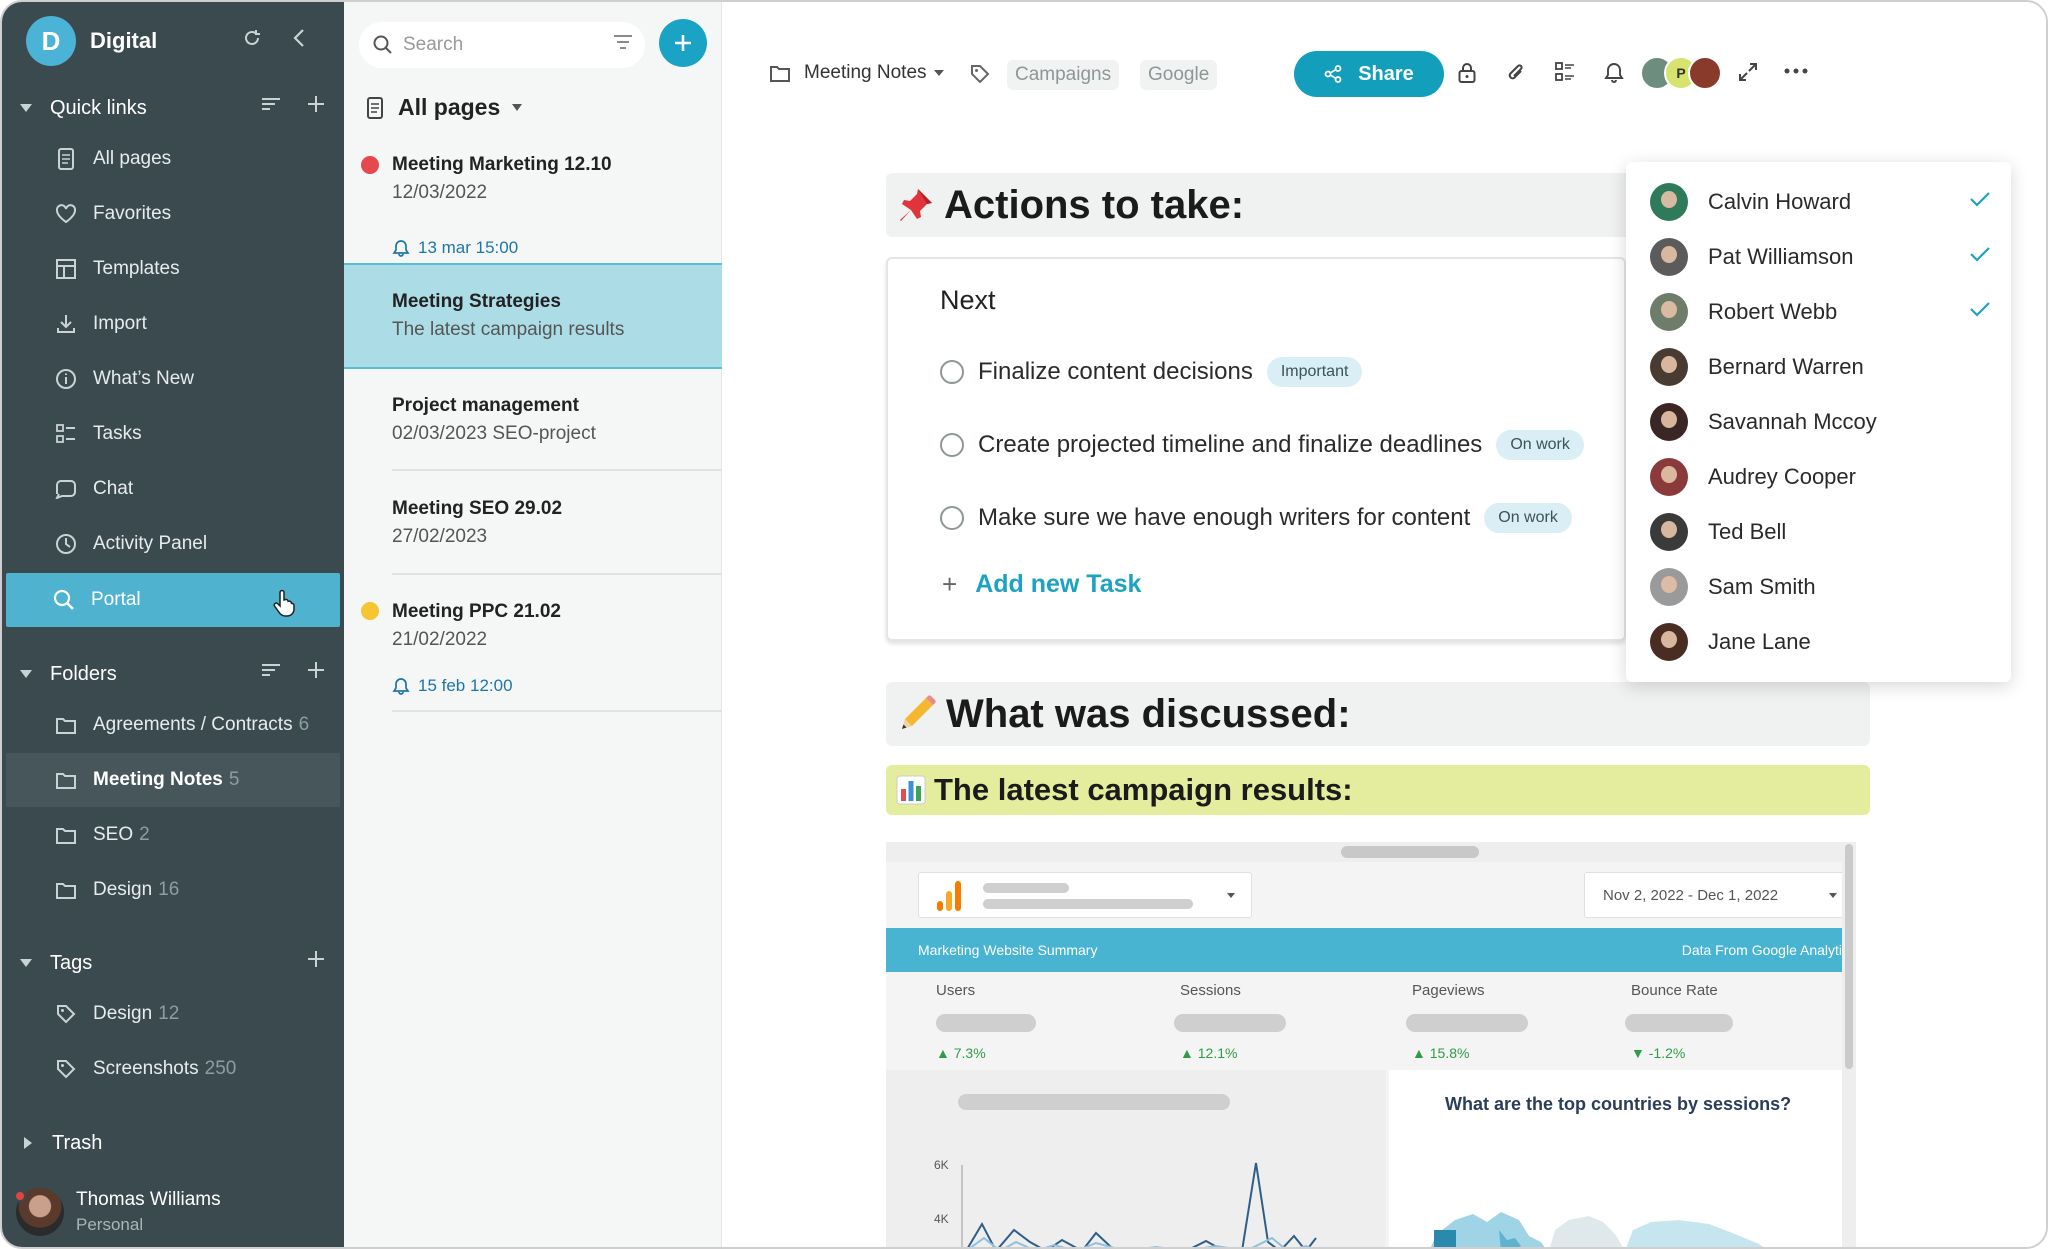 This screenshot has height=1249, width=2048. I want to click on sidebar-item-activity-panel: Activity Panel, so click(173, 544).